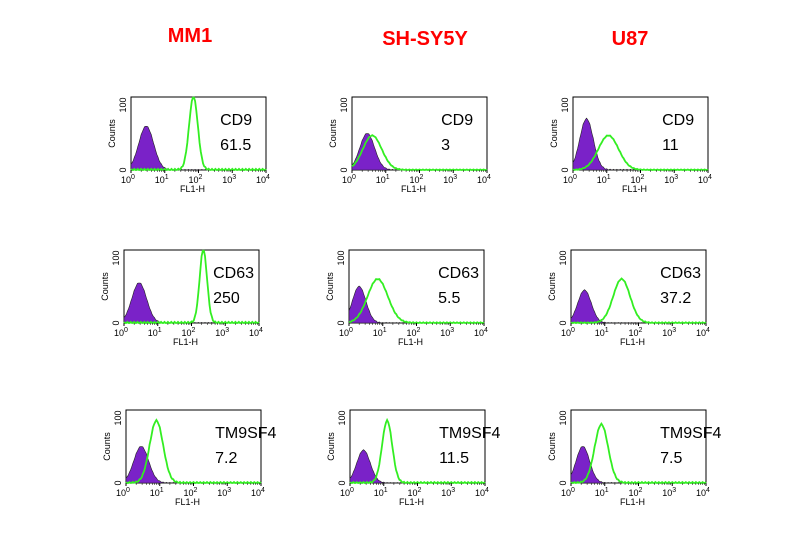 Image resolution: width=800 pixels, height=540 pixels. Describe the element at coordinates (425, 39) in the screenshot. I see `column-header-sh-sy5y: SH-SY5Y` at that location.